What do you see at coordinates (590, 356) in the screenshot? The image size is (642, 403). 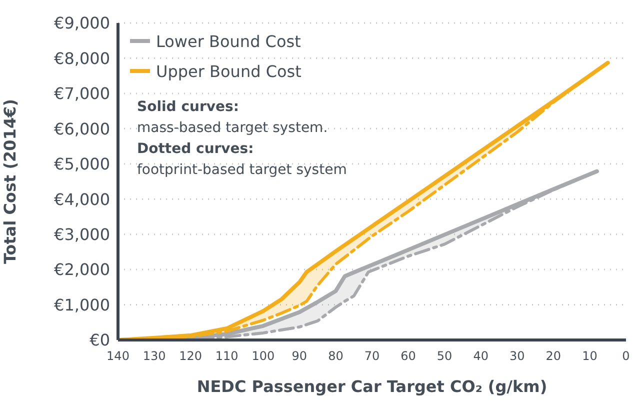 I see `x-tick-label: 10` at bounding box center [590, 356].